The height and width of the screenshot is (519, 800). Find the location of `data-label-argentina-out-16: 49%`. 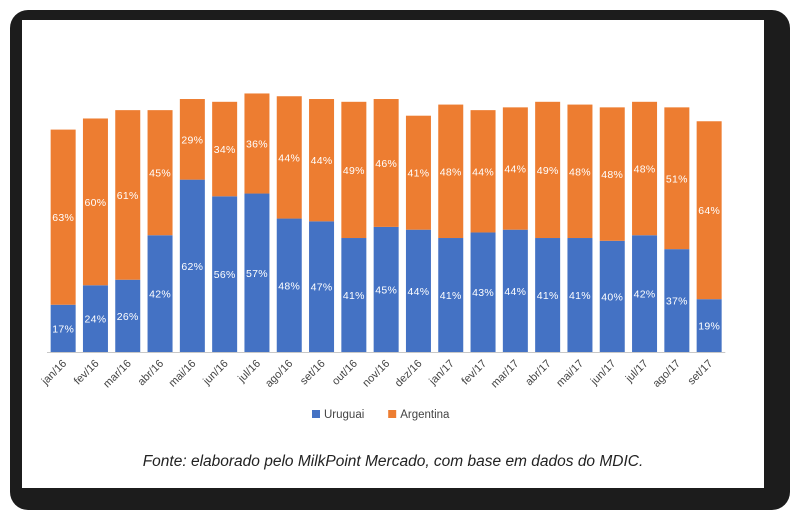

data-label-argentina-out-16: 49% is located at coordinates (354, 171).